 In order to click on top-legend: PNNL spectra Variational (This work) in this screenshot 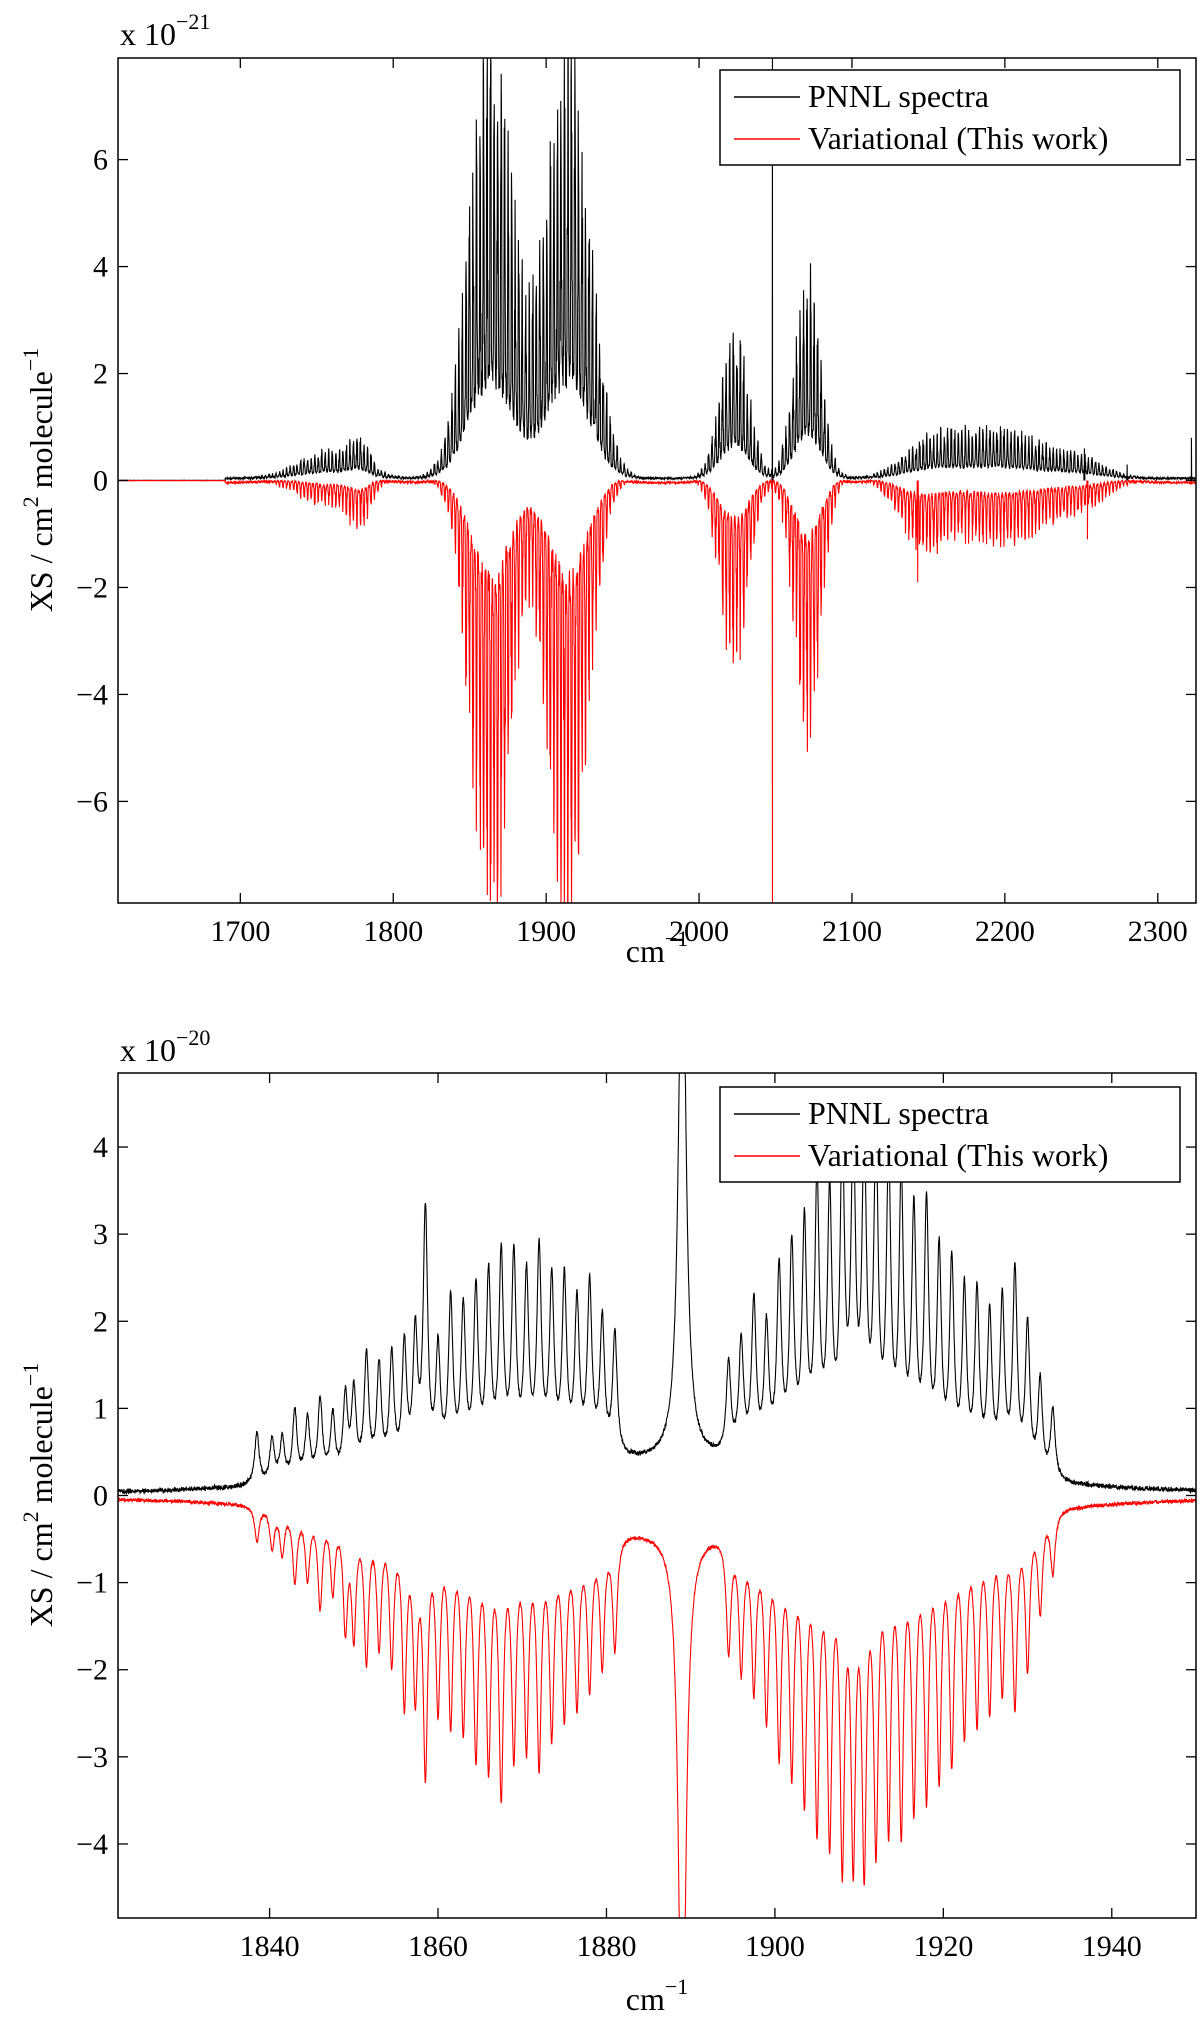, I will do `click(950, 117)`.